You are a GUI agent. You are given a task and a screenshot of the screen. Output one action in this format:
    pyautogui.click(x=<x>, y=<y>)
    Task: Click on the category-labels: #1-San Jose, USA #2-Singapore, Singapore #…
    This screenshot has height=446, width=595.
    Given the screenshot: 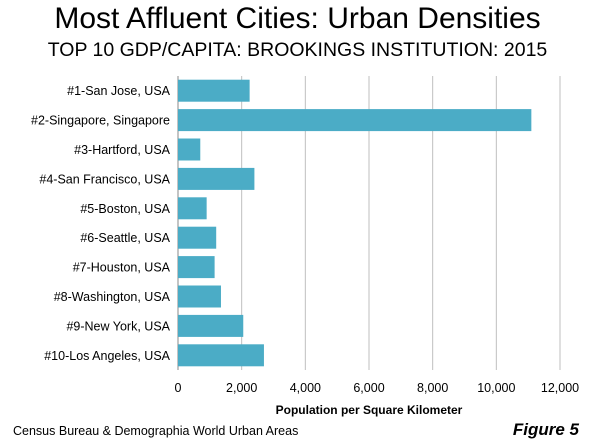 What is the action you would take?
    pyautogui.click(x=101, y=223)
    